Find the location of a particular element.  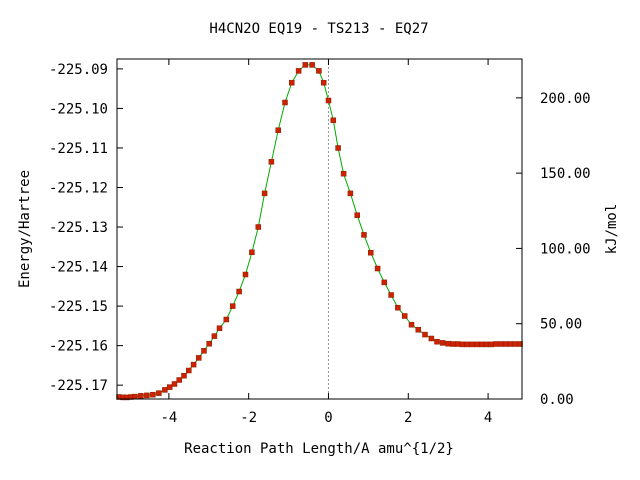

y2-tick-label: 100.00 is located at coordinates (565, 249).